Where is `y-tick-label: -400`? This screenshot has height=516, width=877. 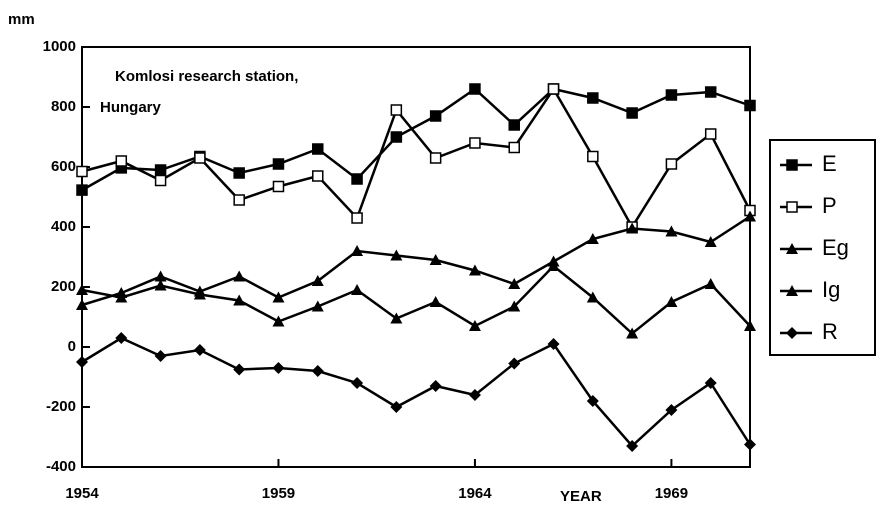 y-tick-label: -400 is located at coordinates (61, 466).